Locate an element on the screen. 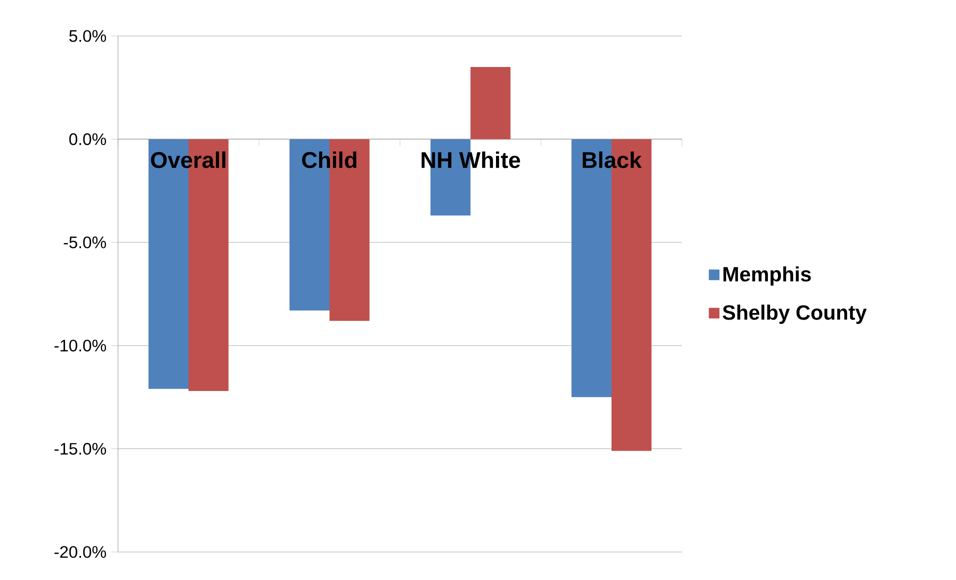 The image size is (956, 580). y-tick-label: -15.0% is located at coordinates (80, 448).